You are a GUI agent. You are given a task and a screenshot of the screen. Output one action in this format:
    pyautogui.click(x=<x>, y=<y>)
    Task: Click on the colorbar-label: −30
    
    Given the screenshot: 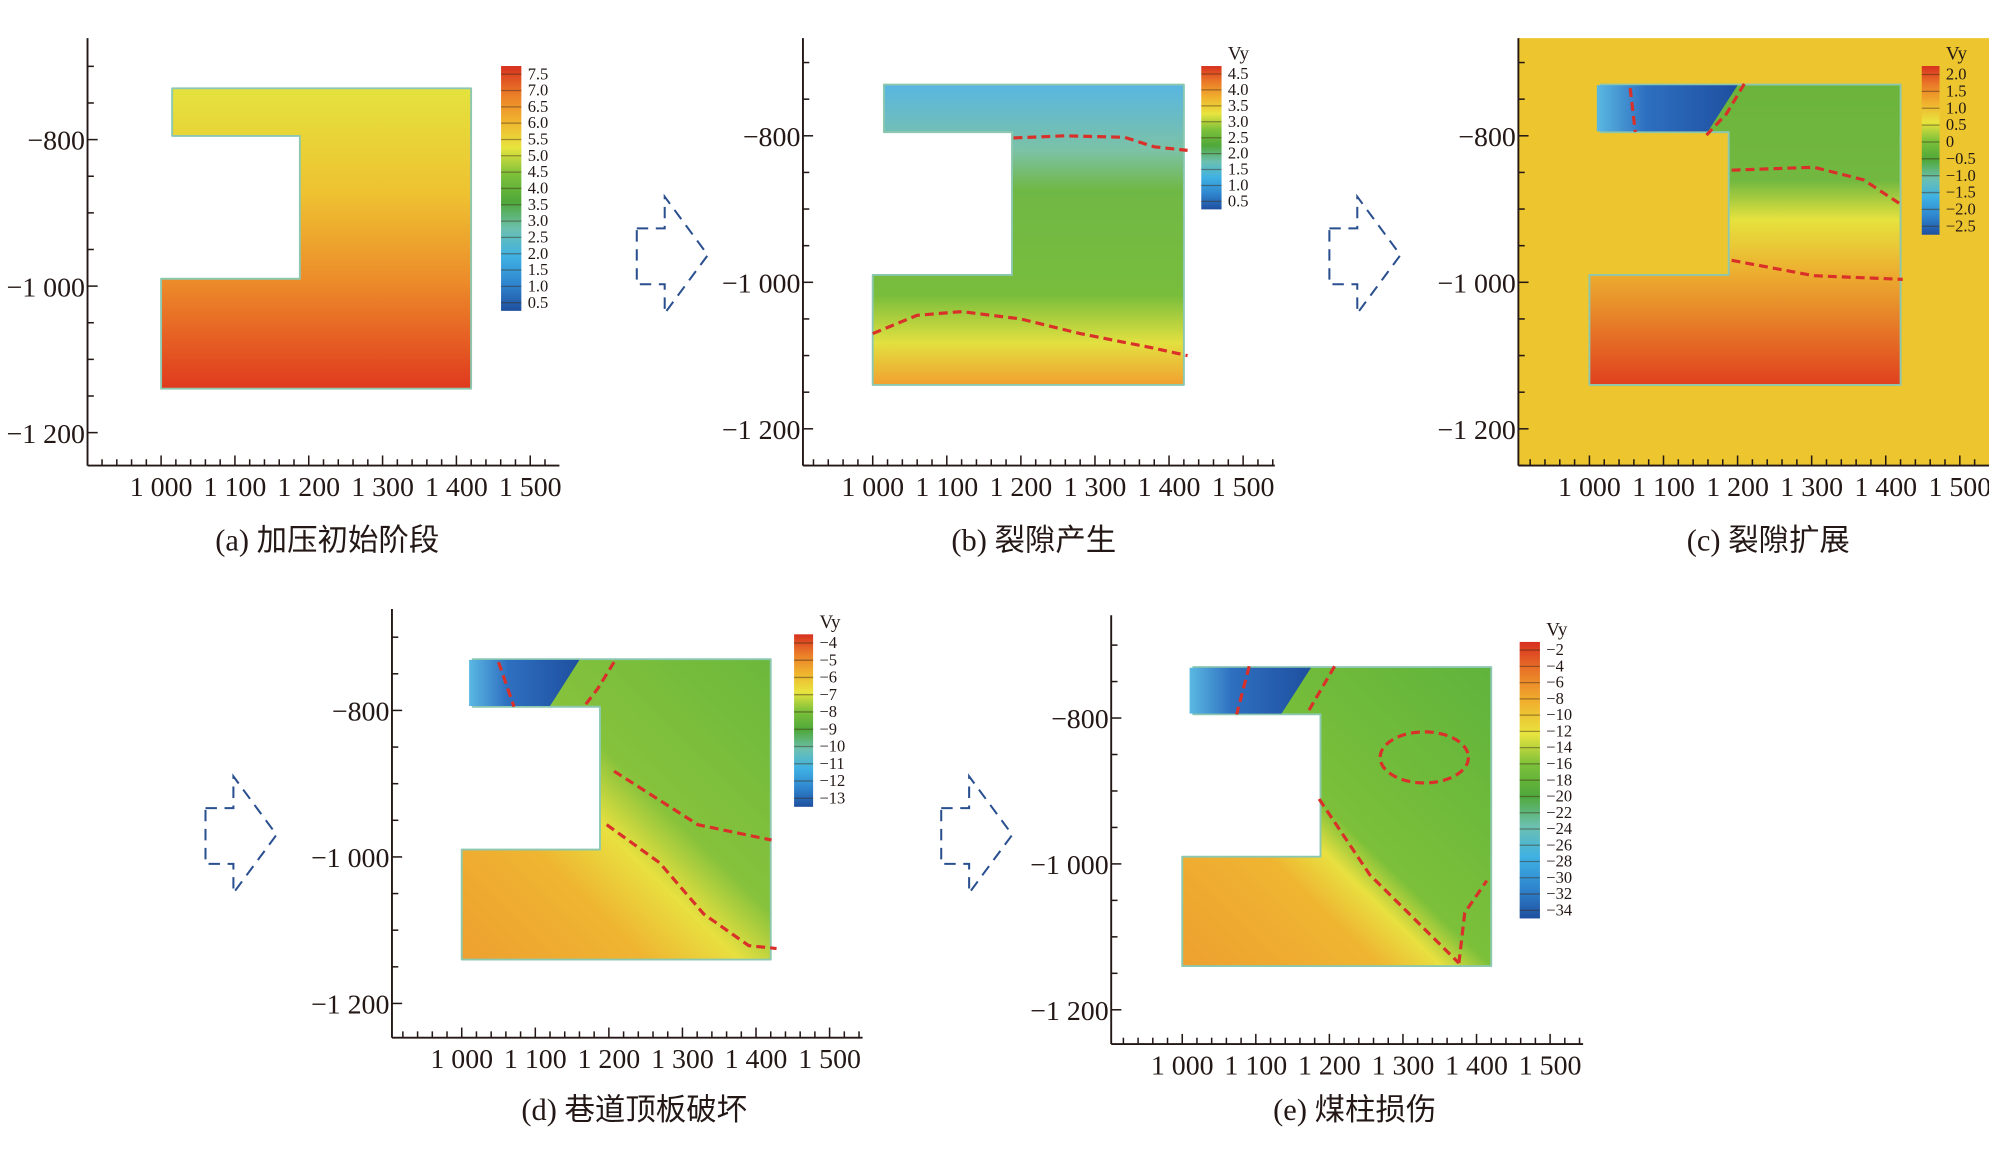 What is the action you would take?
    pyautogui.click(x=1559, y=877)
    